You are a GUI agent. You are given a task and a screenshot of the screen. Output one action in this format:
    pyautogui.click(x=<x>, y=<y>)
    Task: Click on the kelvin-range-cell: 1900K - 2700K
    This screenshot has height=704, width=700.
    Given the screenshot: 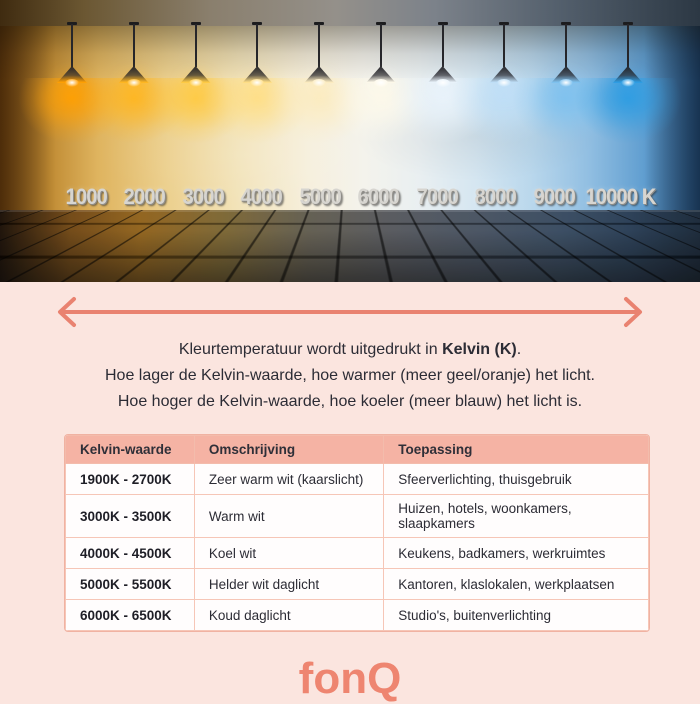 What is the action you would take?
    pyautogui.click(x=130, y=479)
    